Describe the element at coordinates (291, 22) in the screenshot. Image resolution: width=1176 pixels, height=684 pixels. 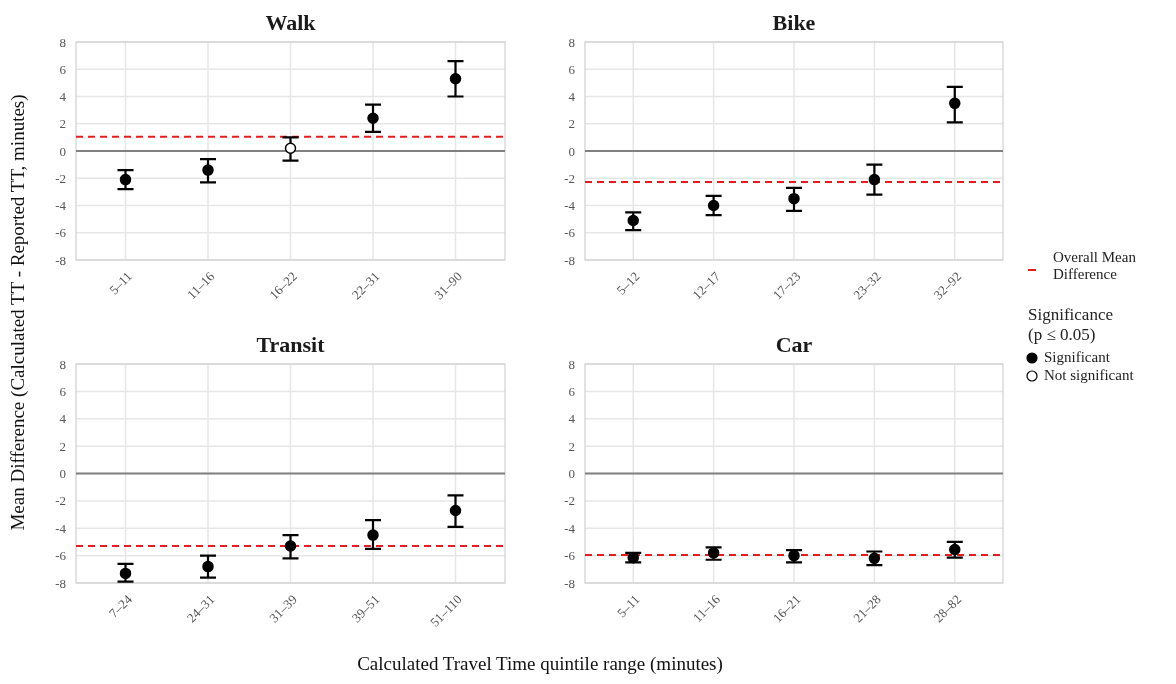
I see `chart-title: Walk` at that location.